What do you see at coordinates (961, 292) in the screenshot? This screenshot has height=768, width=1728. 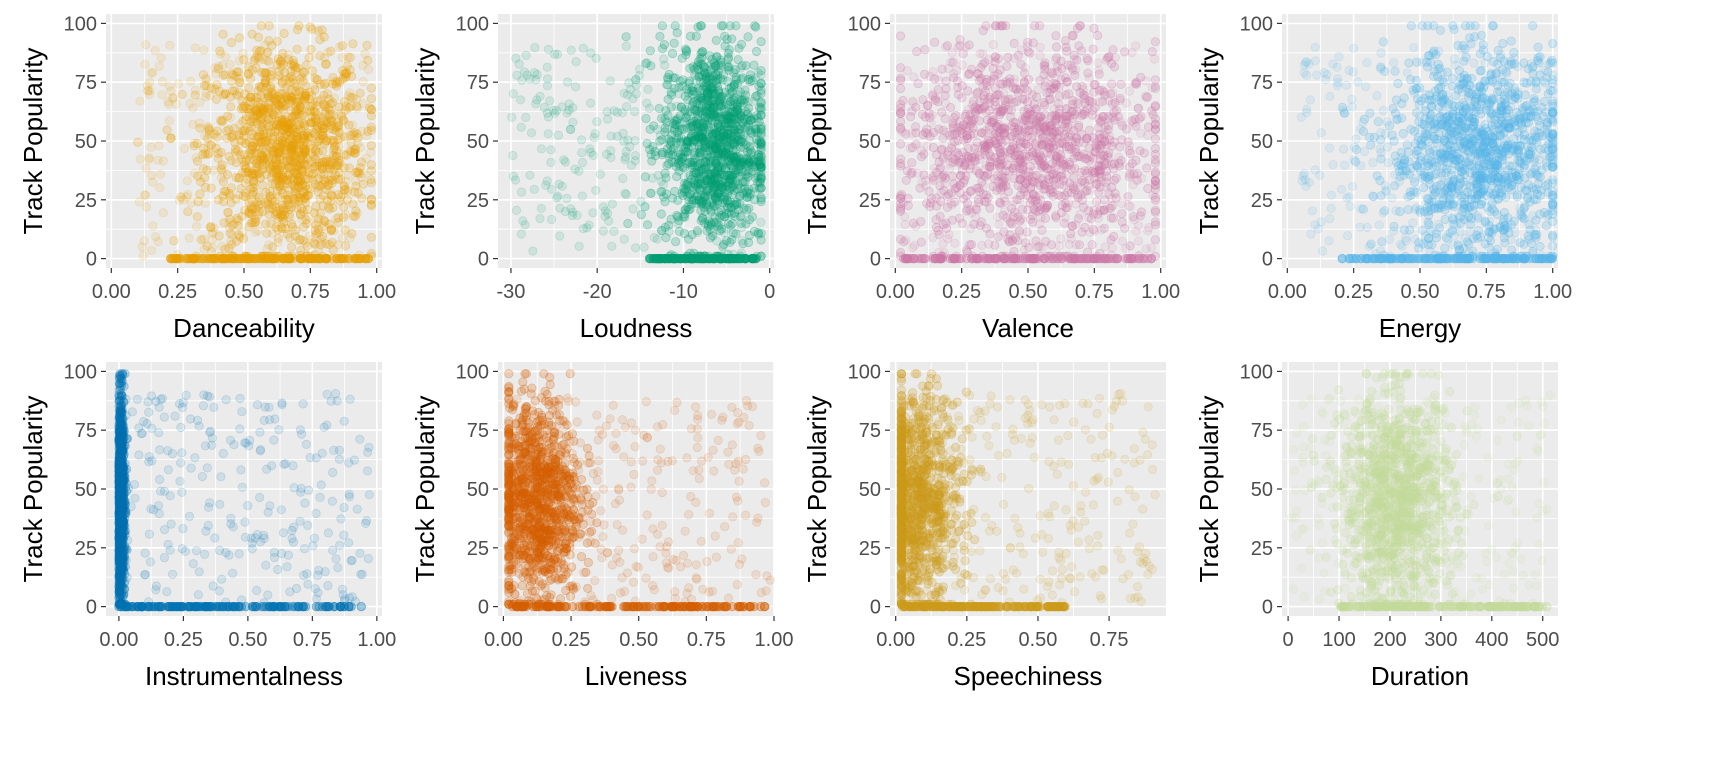 I see `x-tick-label: 0.25` at bounding box center [961, 292].